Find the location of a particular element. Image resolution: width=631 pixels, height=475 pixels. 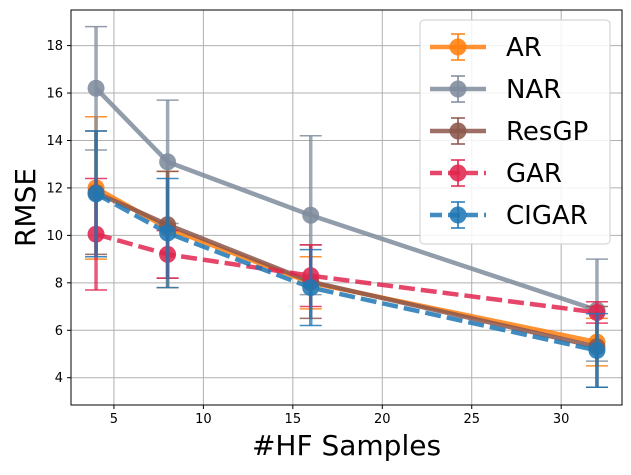

x-tick-label: 15 is located at coordinates (293, 419).